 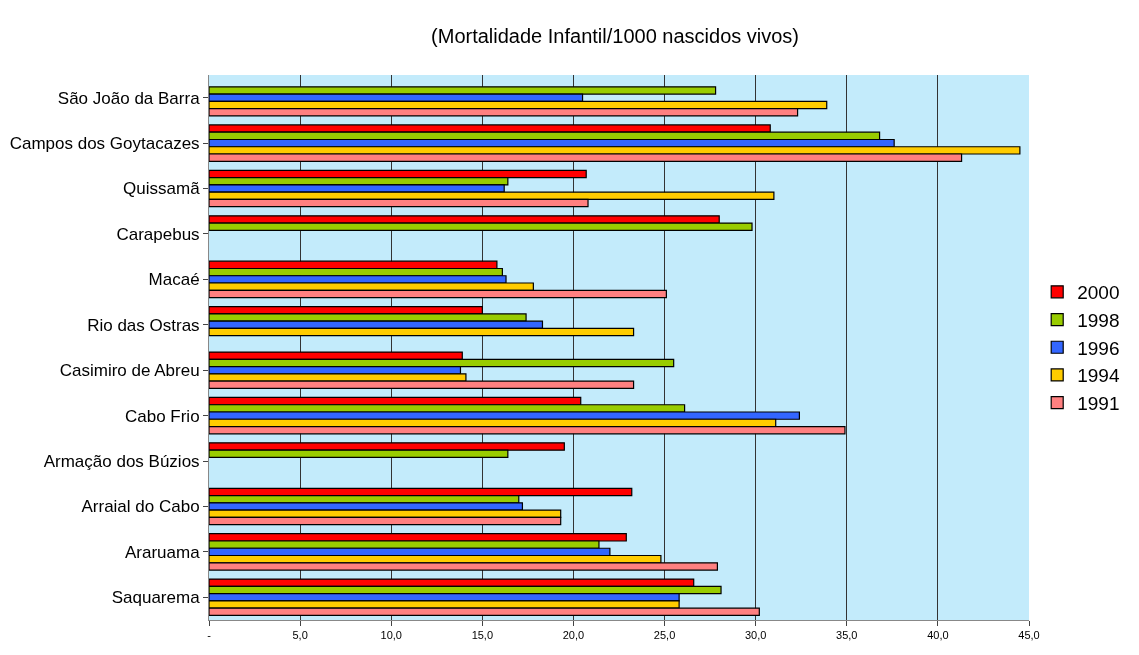 I want to click on y-tick-label: Carapebus, so click(x=158, y=234).